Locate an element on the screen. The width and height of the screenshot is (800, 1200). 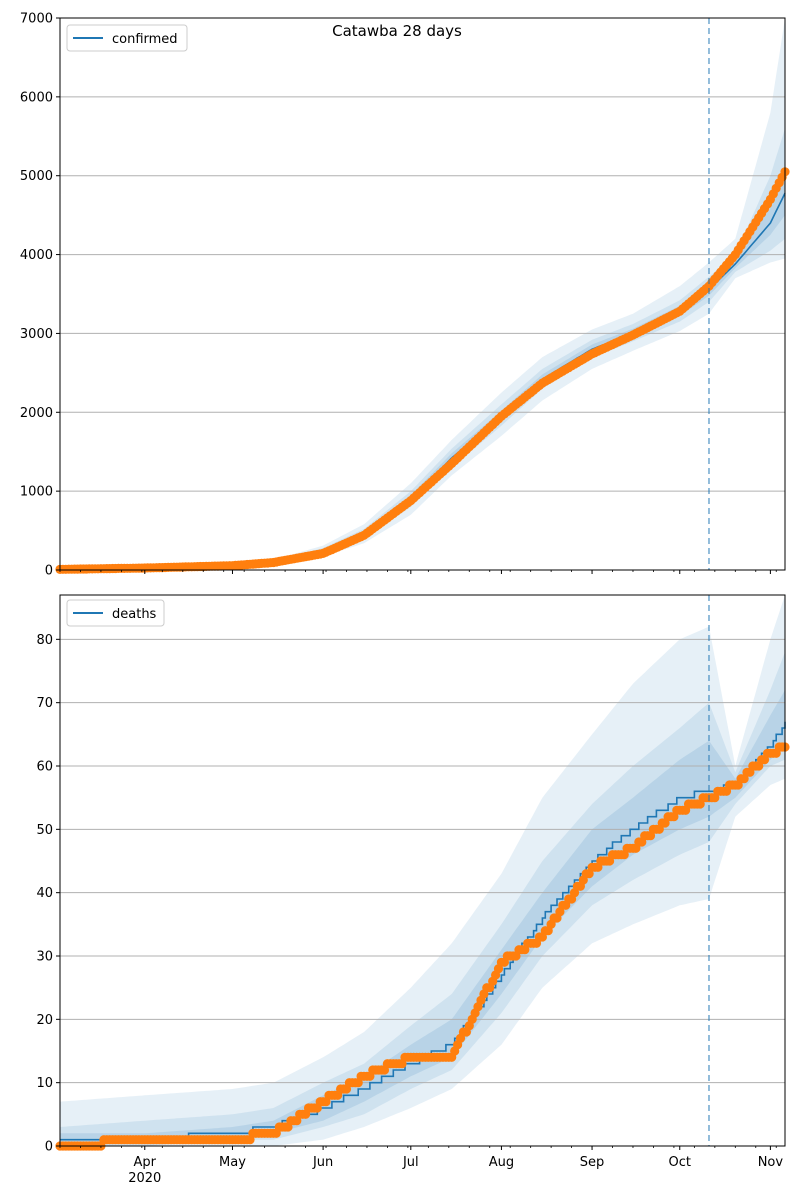
legend-deaths: deaths is located at coordinates (115, 613).